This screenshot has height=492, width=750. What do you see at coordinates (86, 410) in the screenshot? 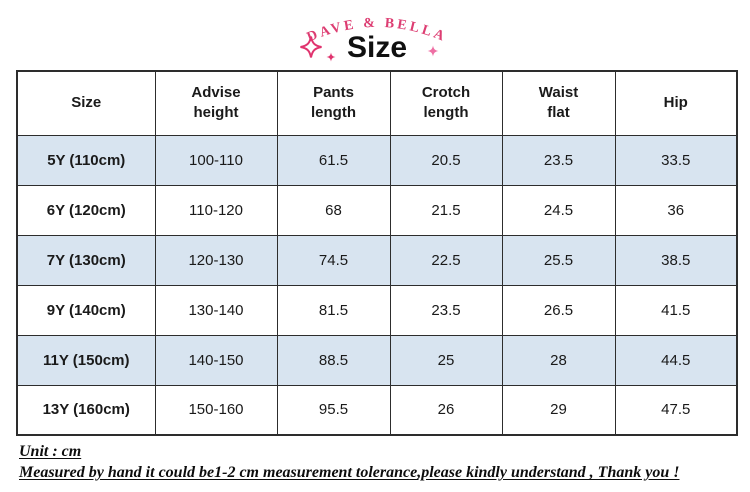
I see `cell-size: 13Y (160cm)` at bounding box center [86, 410].